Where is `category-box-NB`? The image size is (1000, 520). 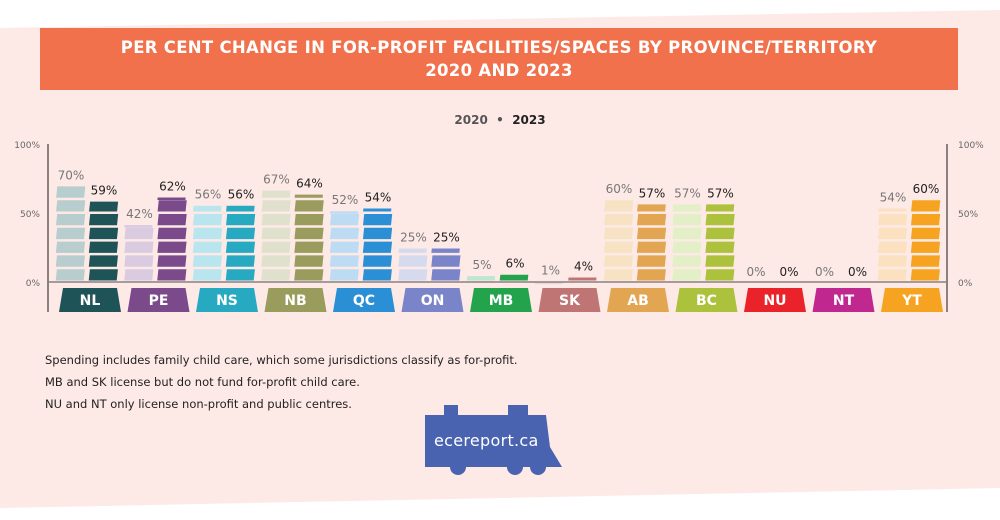 category-box-NB is located at coordinates (295, 300).